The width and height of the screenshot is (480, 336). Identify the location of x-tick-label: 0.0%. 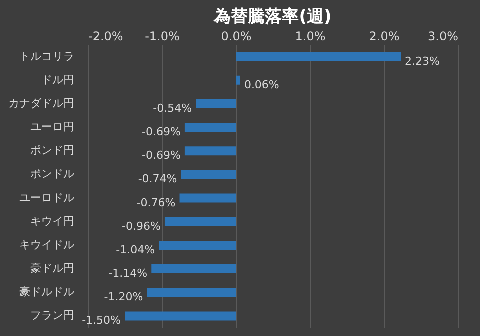
(236, 37).